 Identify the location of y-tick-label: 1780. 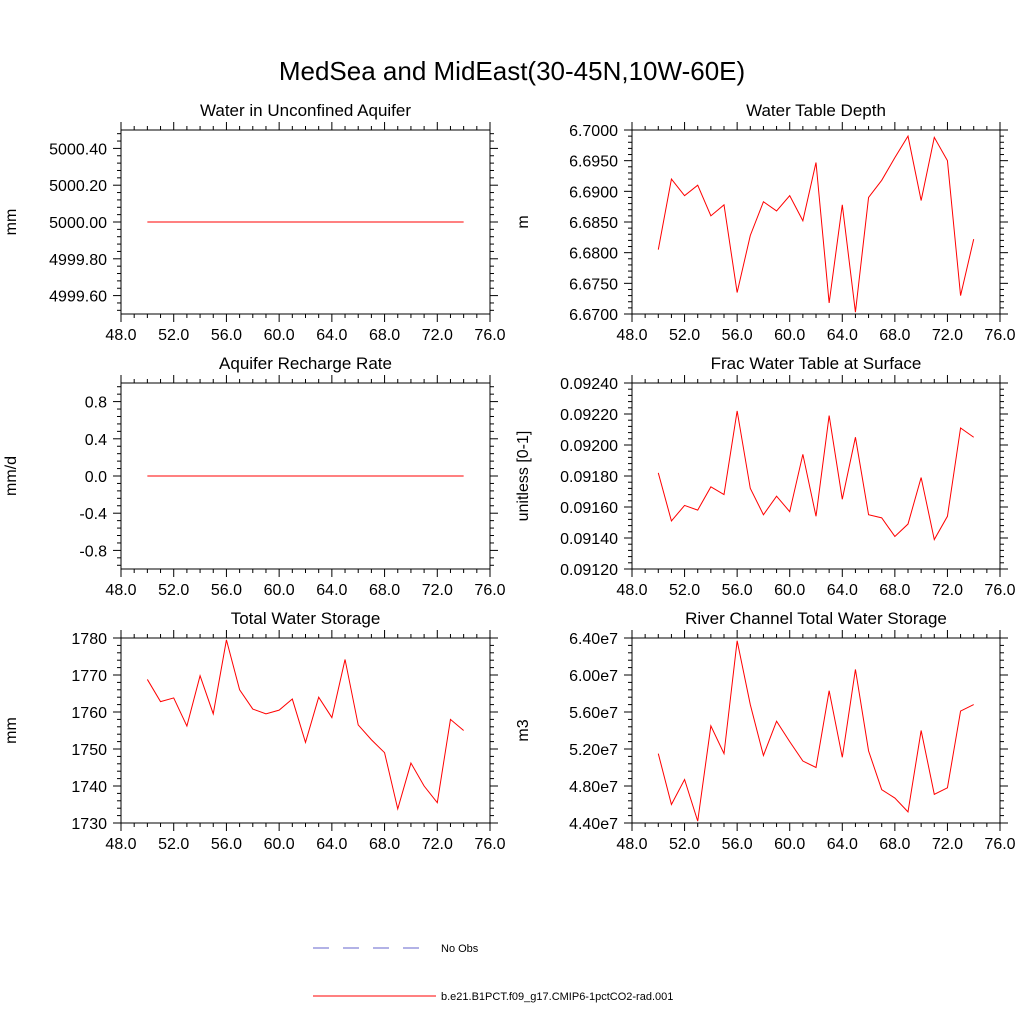
(89, 639).